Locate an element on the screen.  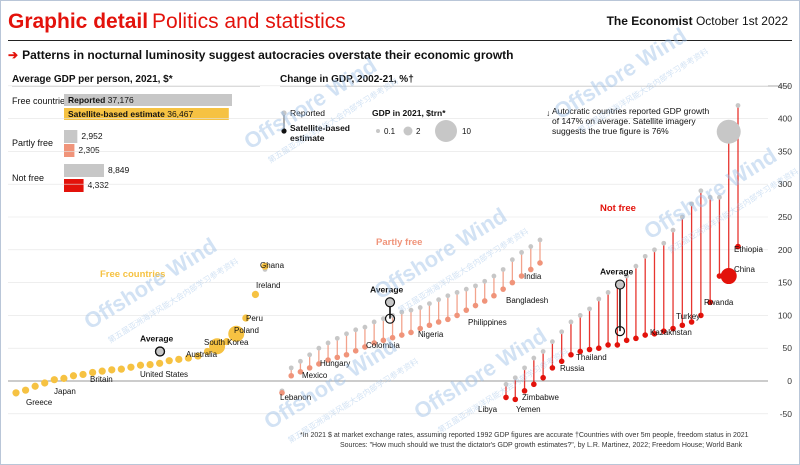
country-label: India is located at coordinates (533, 276).